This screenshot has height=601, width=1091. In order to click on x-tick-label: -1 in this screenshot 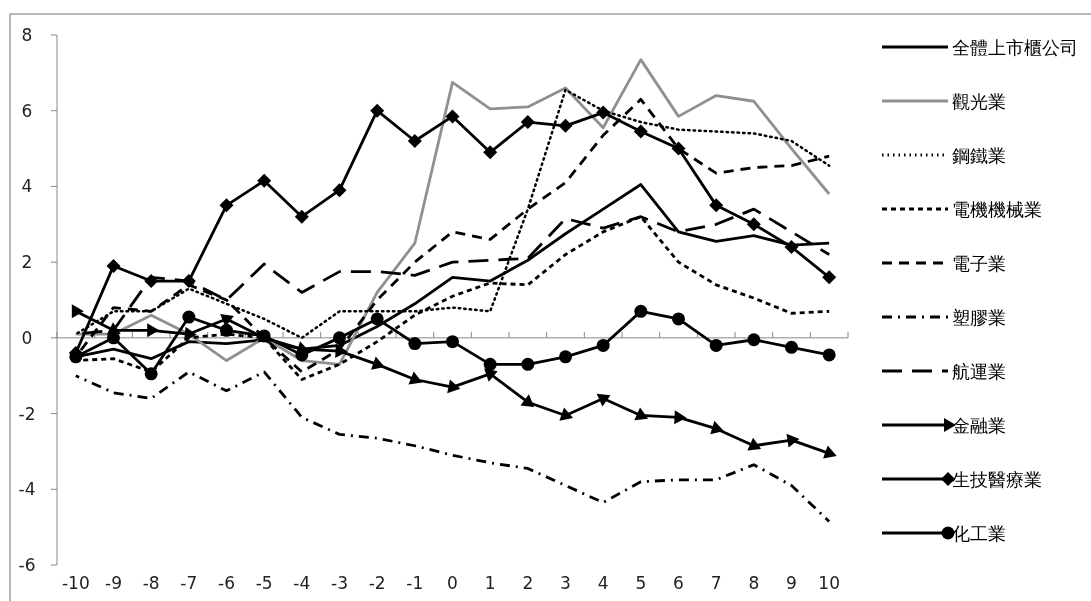, I will do `click(415, 583)`.